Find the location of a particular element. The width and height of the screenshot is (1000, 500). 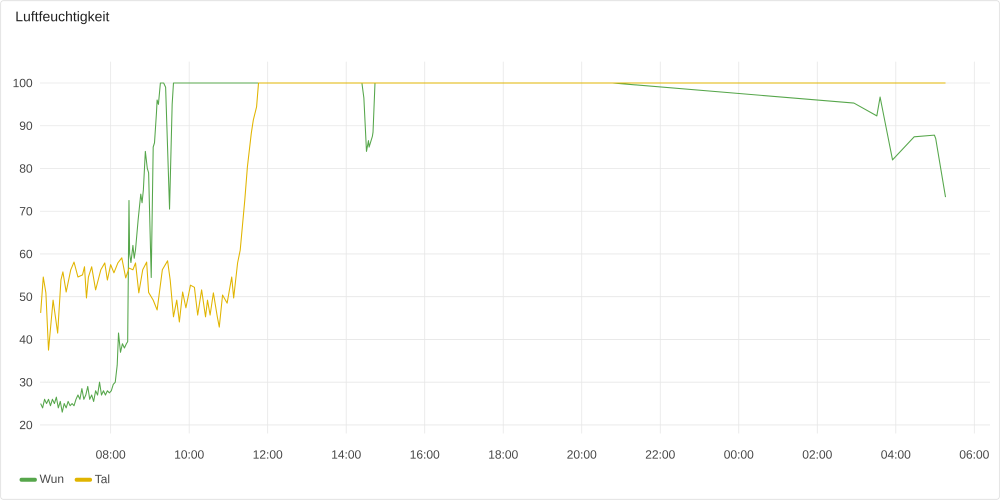

x-tick-label: 02:00 is located at coordinates (817, 454).